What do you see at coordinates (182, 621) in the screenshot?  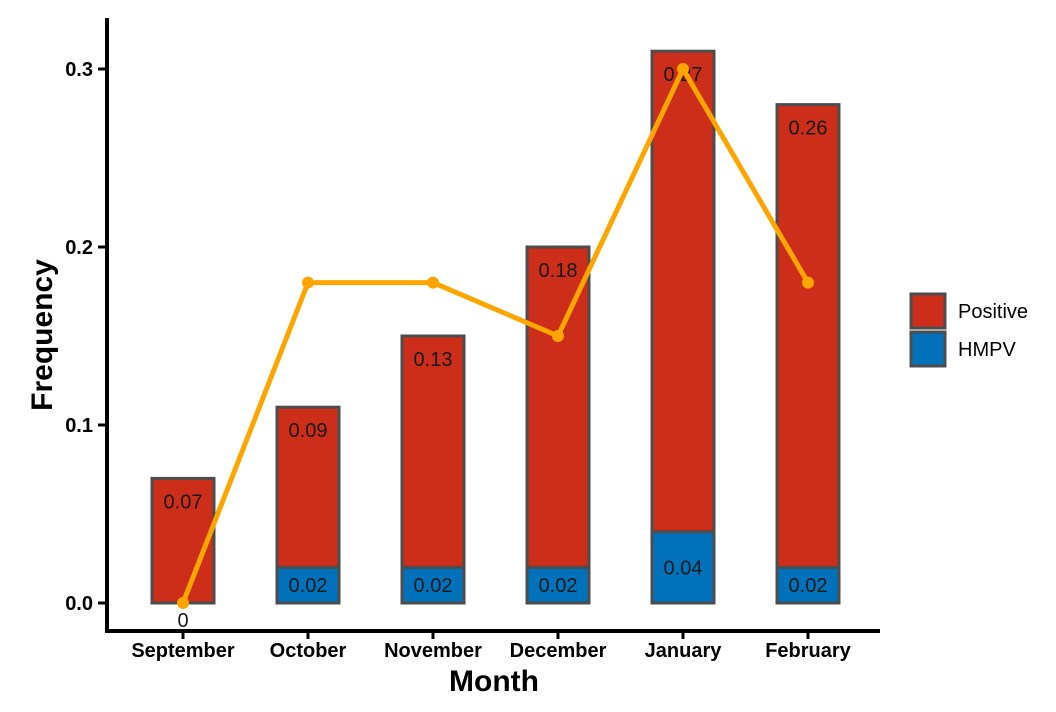 I see `bar-label-hmpv-september: 0` at bounding box center [182, 621].